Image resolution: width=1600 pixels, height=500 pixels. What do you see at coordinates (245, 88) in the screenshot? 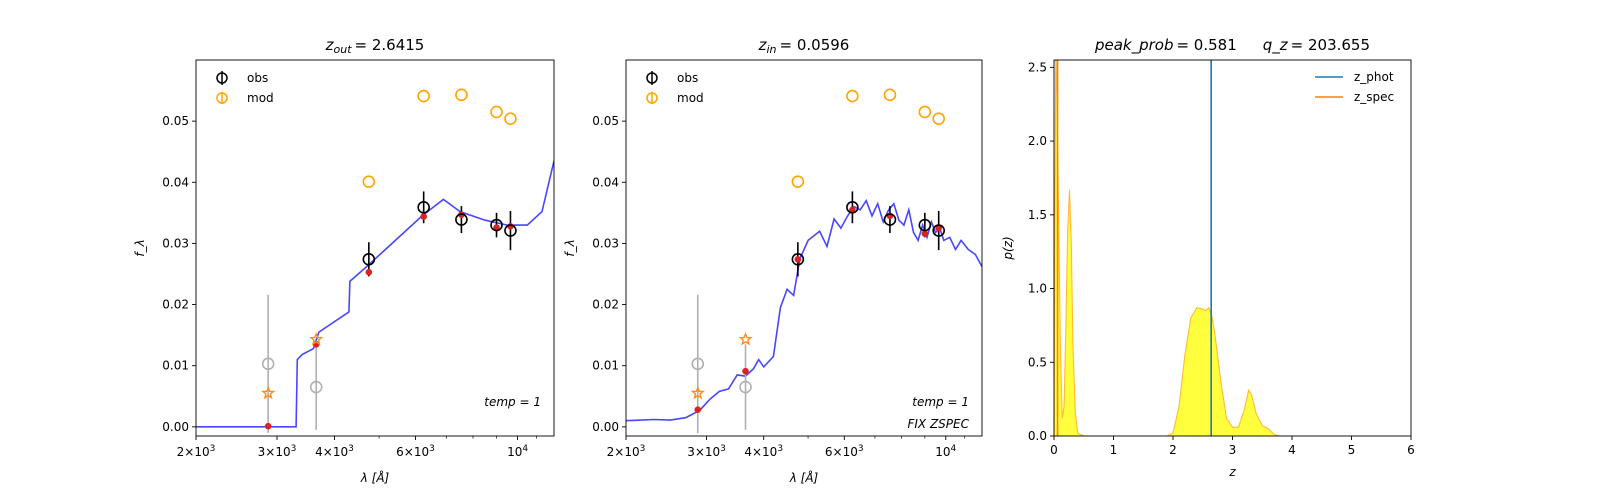
I see `legend: obs mod` at bounding box center [245, 88].